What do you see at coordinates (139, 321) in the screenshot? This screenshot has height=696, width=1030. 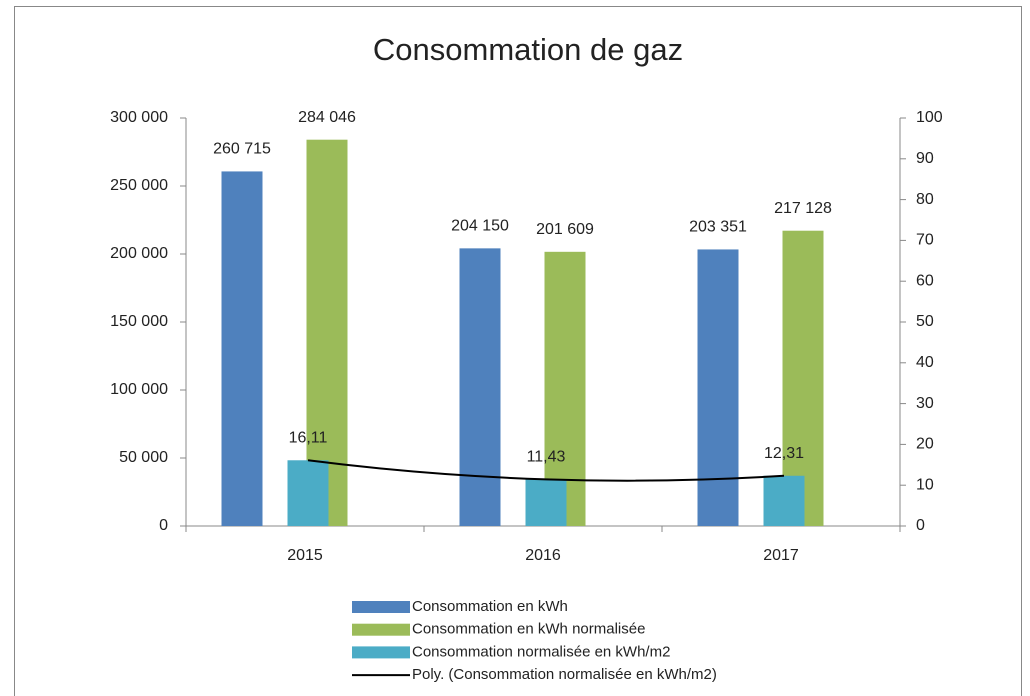 I see `y-tick-label: 150 000` at bounding box center [139, 321].